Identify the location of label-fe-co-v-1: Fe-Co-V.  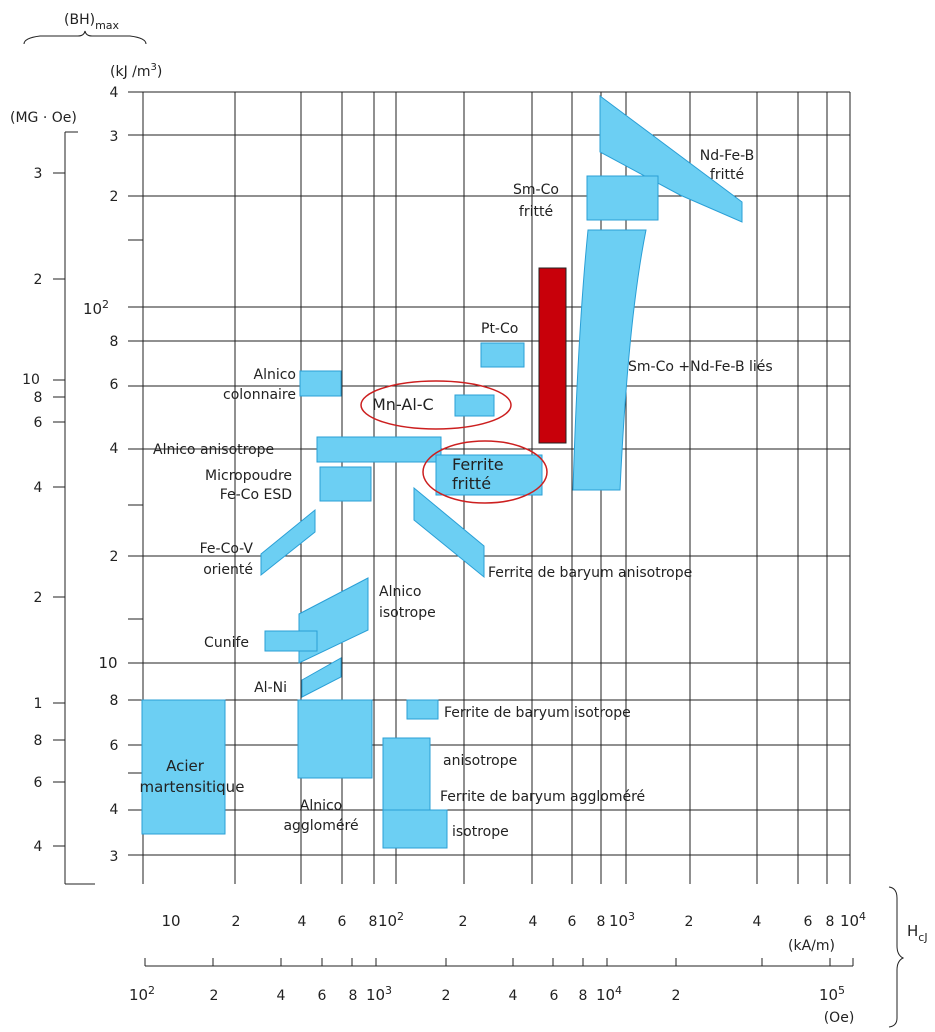
(227, 549).